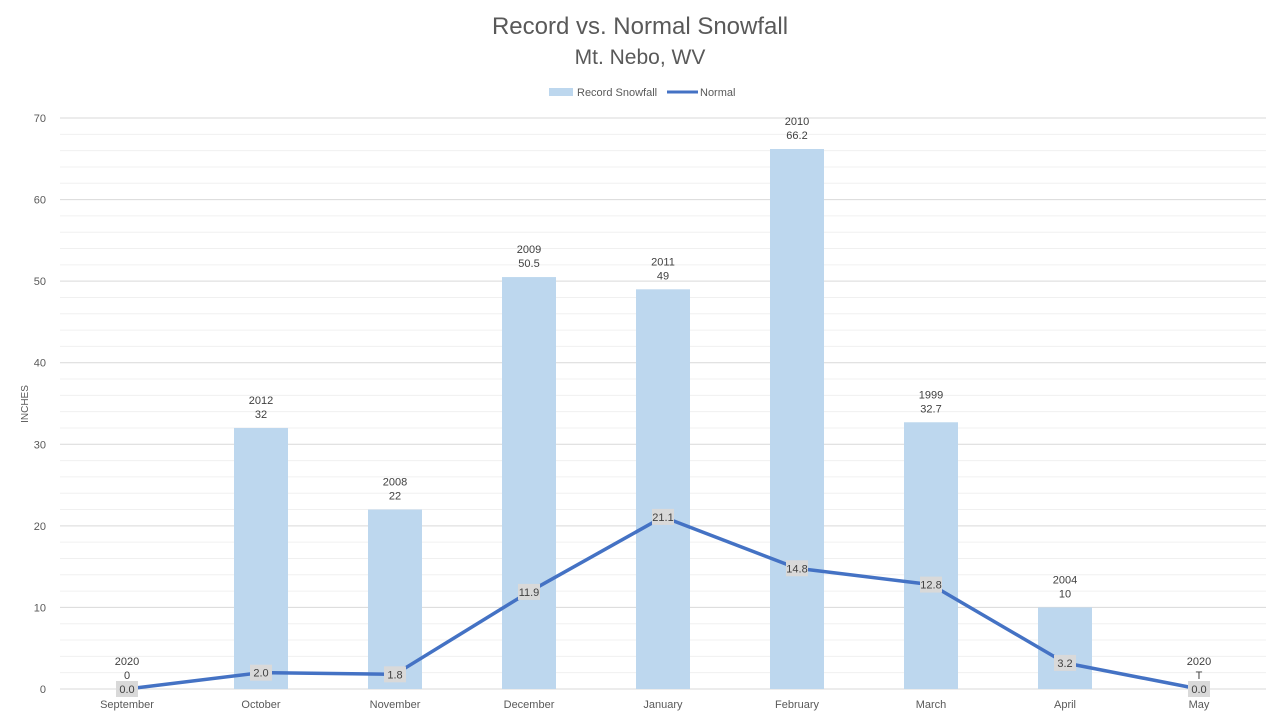  I want to click on bar-year-label: 2009, so click(529, 250).